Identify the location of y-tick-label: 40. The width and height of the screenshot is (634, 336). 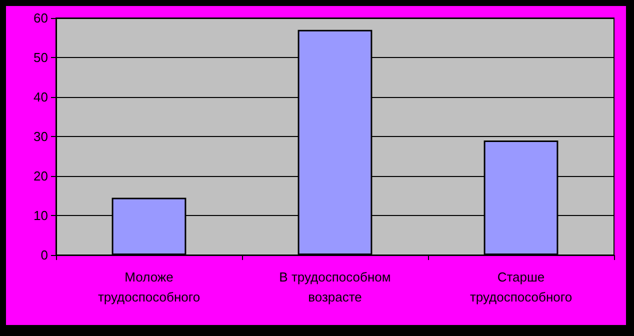
(41, 97).